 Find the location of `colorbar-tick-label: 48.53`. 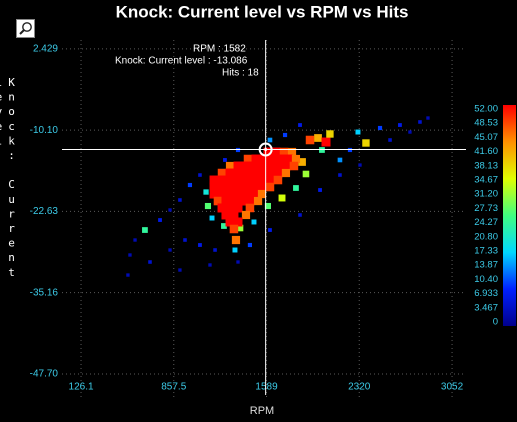

colorbar-tick-label: 48.53 is located at coordinates (486, 123).